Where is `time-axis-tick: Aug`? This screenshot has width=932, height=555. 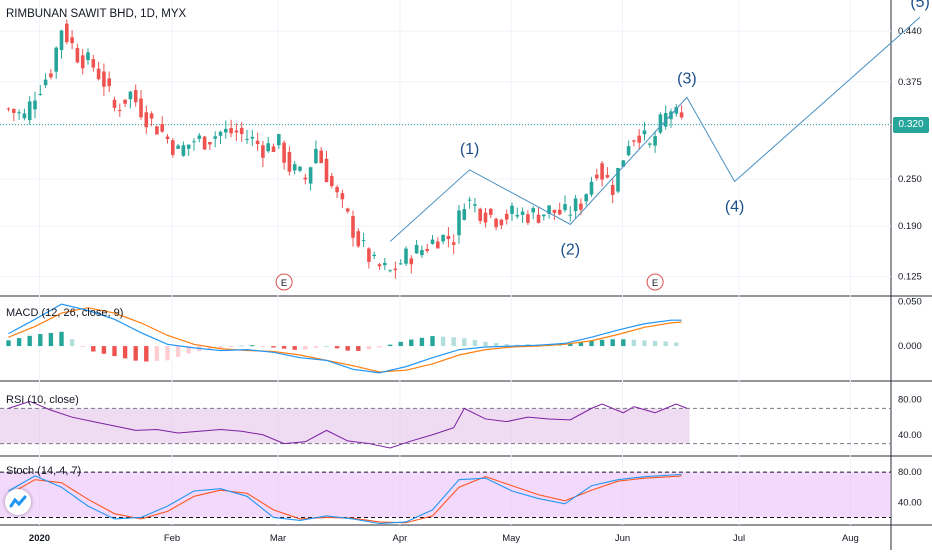 time-axis-tick: Aug is located at coordinates (850, 538).